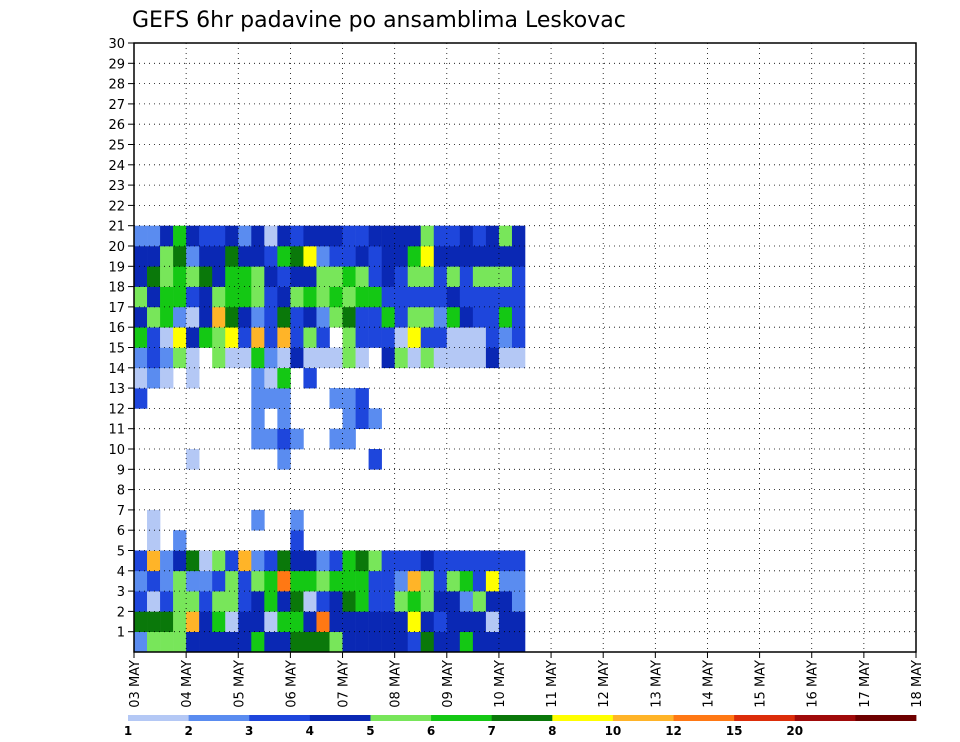 Image resolution: width=960 pixels, height=742 pixels. I want to click on y-tick-label: 26, so click(116, 125).